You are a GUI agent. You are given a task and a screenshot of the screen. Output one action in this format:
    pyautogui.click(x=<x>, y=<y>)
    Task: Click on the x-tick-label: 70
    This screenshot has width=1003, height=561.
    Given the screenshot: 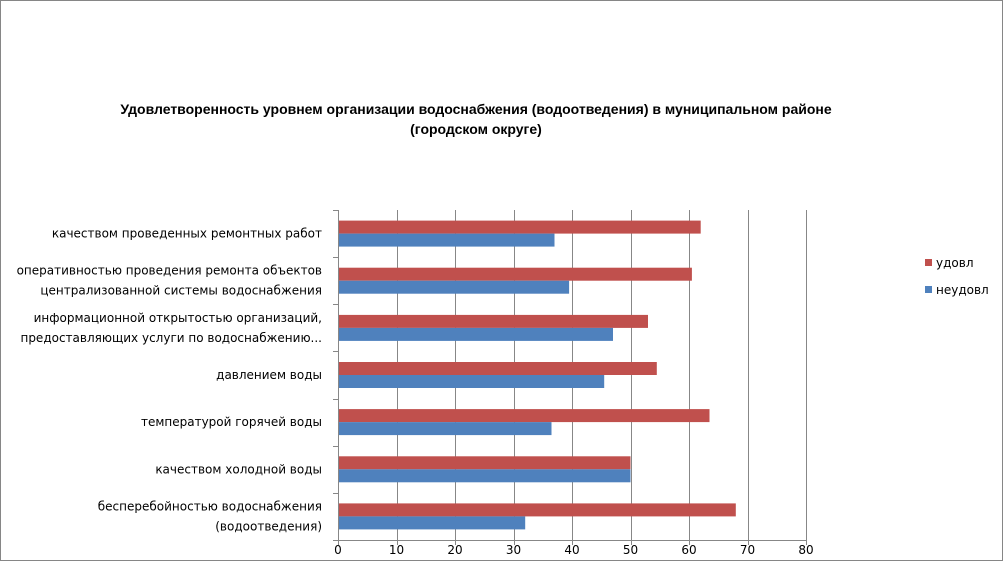 What is the action you would take?
    pyautogui.click(x=747, y=550)
    